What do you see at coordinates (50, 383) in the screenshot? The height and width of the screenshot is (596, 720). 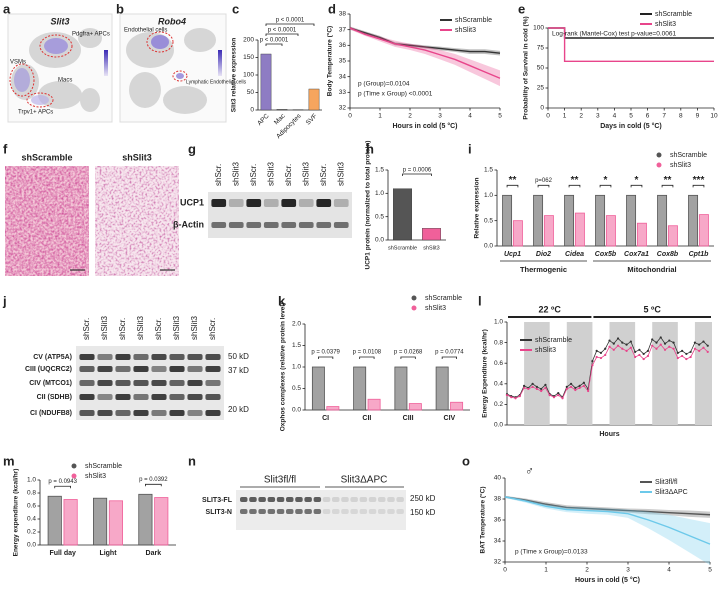 I see `band-label: CIV (MTCO1)` at bounding box center [50, 383].